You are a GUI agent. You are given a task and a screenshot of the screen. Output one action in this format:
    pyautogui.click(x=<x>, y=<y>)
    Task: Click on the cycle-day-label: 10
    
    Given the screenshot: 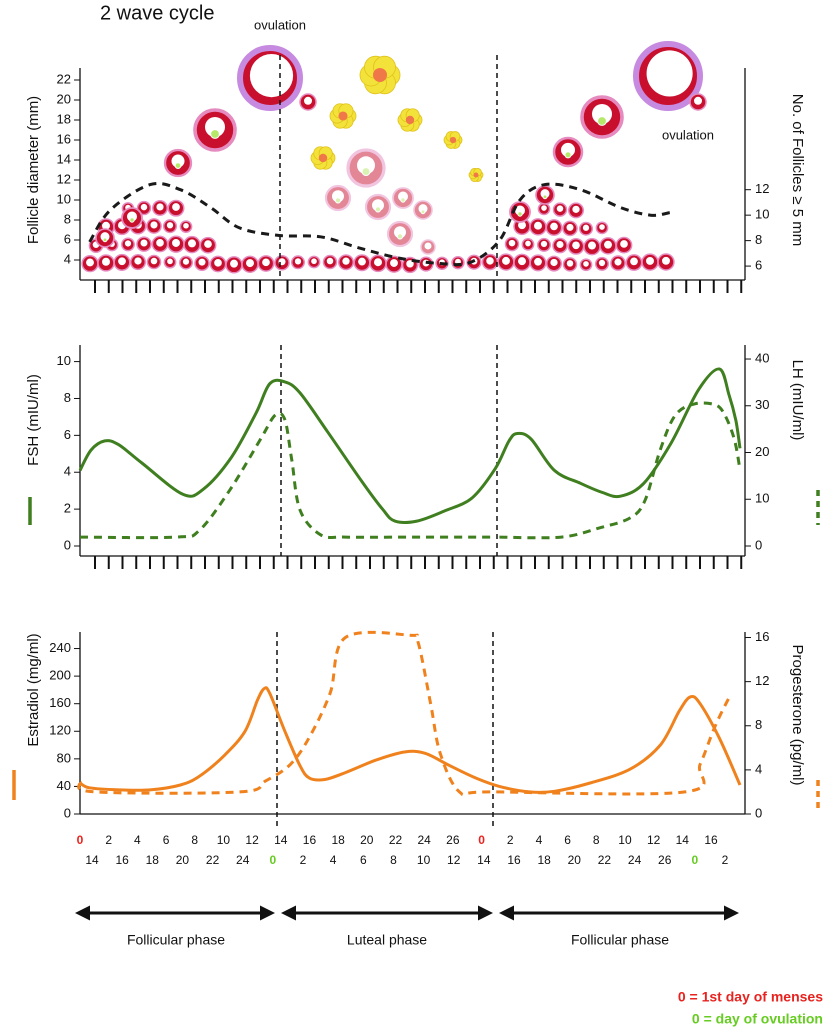 What is the action you would take?
    pyautogui.click(x=625, y=840)
    